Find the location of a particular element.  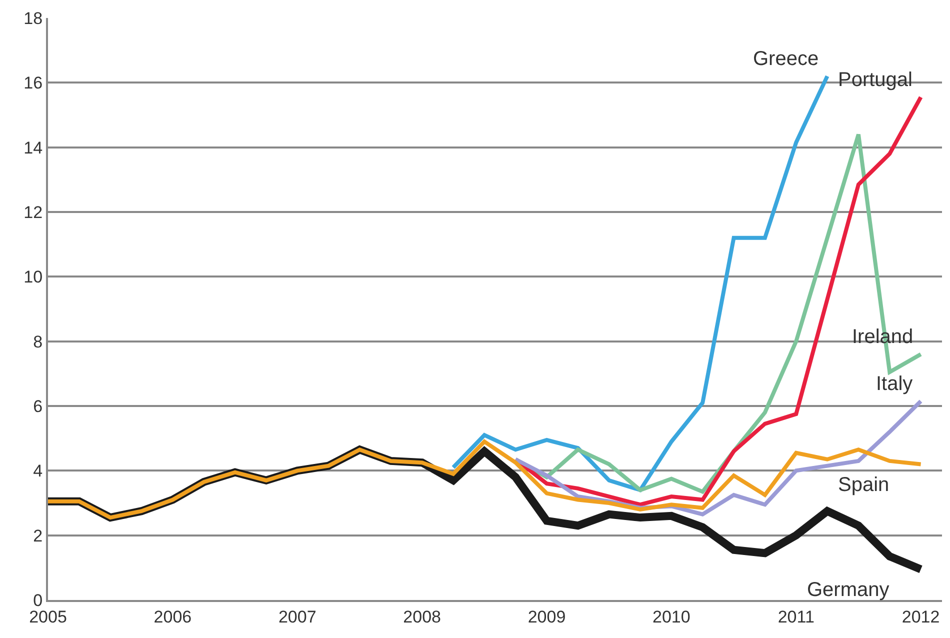

x-tick-label: 2005 is located at coordinates (48, 616).